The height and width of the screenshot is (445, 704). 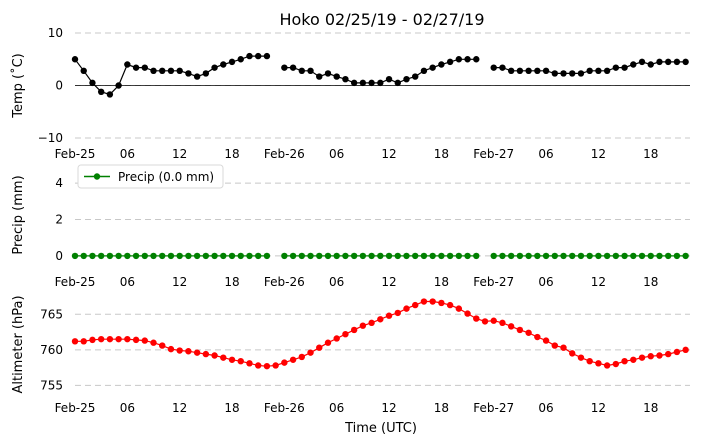 What do you see at coordinates (493, 408) in the screenshot?
I see `altimeter-x-tick-label: Feb-27` at bounding box center [493, 408].